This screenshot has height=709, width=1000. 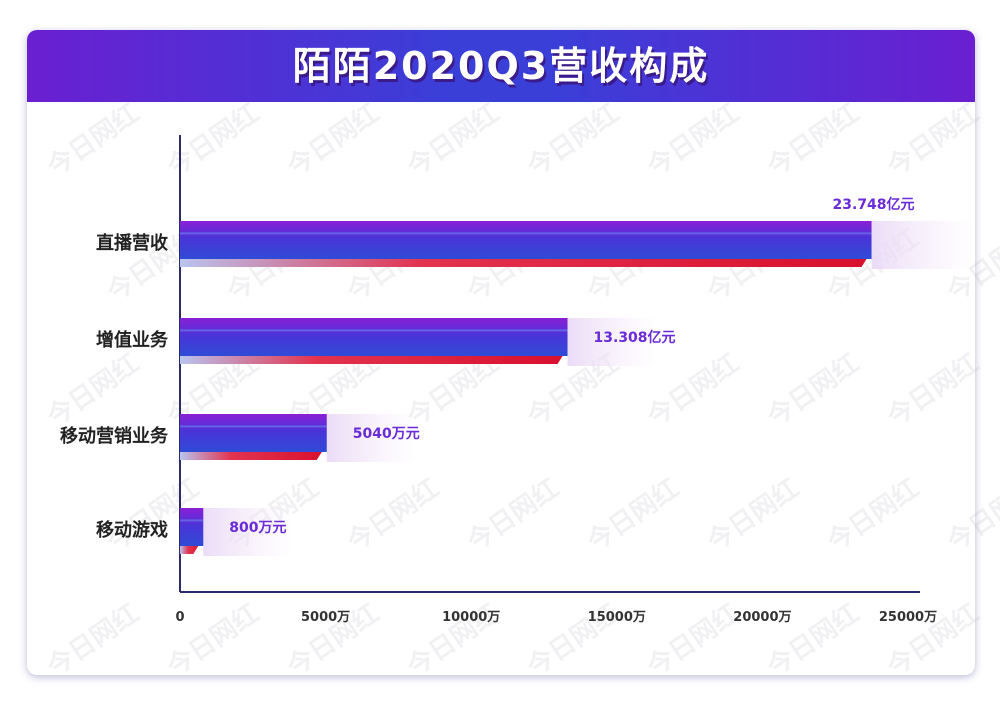 What do you see at coordinates (132, 530) in the screenshot?
I see `category-label: 移动游戏` at bounding box center [132, 530].